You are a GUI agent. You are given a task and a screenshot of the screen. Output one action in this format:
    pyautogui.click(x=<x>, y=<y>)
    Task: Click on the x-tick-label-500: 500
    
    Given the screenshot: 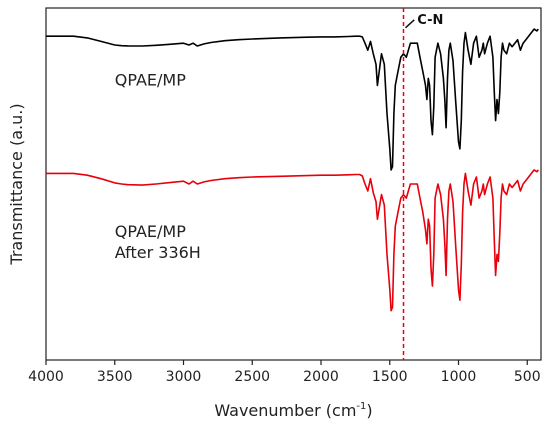 What is the action you would take?
    pyautogui.click(x=527, y=377)
    